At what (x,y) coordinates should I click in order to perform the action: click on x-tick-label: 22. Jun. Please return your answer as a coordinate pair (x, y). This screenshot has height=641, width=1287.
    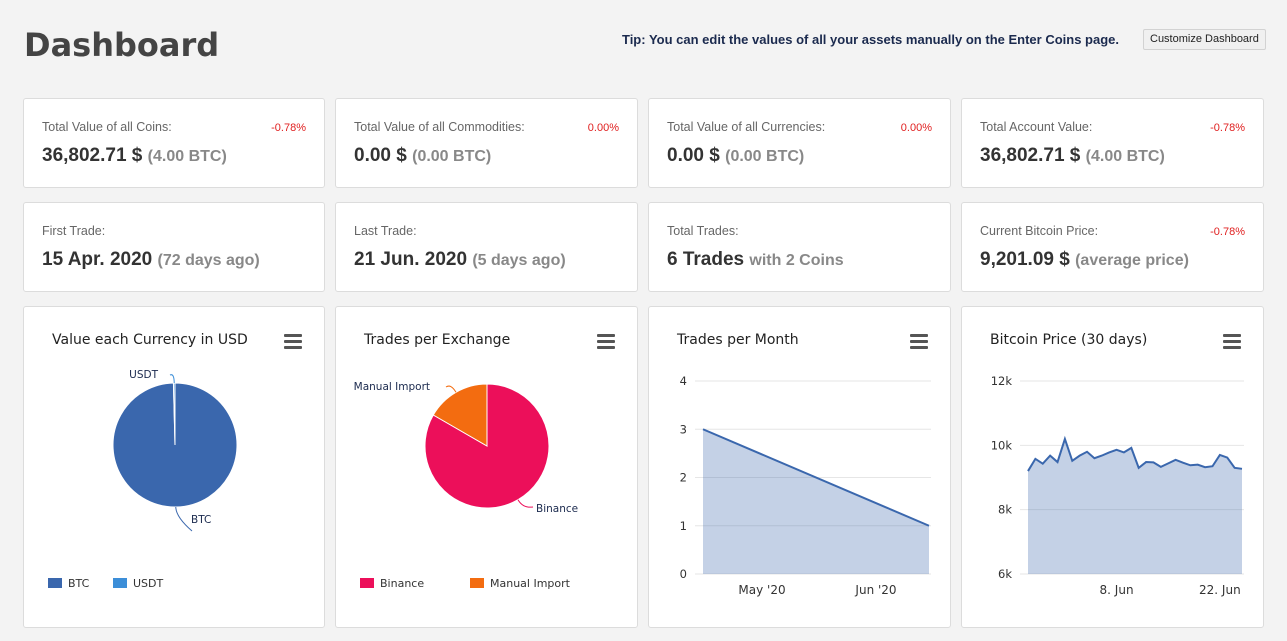
    Looking at the image, I should click on (1220, 590).